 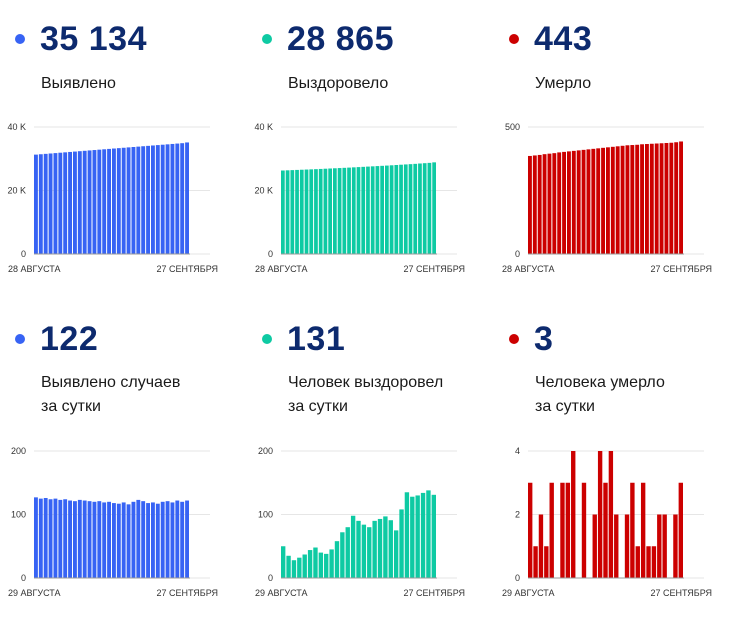 What do you see at coordinates (316, 339) in the screenshot?
I see `recovered-daily-total: 131` at bounding box center [316, 339].